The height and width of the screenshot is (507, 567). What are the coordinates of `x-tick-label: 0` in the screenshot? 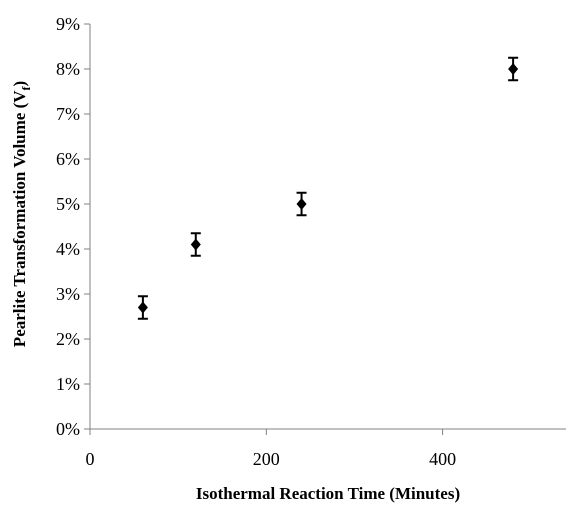 It's located at (90, 459).